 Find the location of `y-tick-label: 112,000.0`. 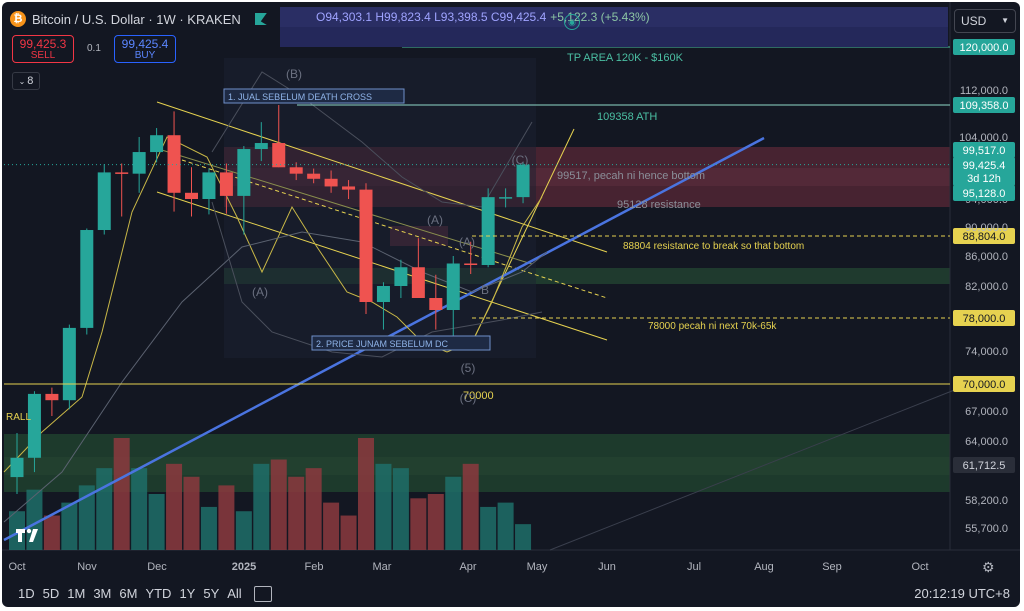

y-tick-label: 112,000.0 is located at coordinates (984, 91).